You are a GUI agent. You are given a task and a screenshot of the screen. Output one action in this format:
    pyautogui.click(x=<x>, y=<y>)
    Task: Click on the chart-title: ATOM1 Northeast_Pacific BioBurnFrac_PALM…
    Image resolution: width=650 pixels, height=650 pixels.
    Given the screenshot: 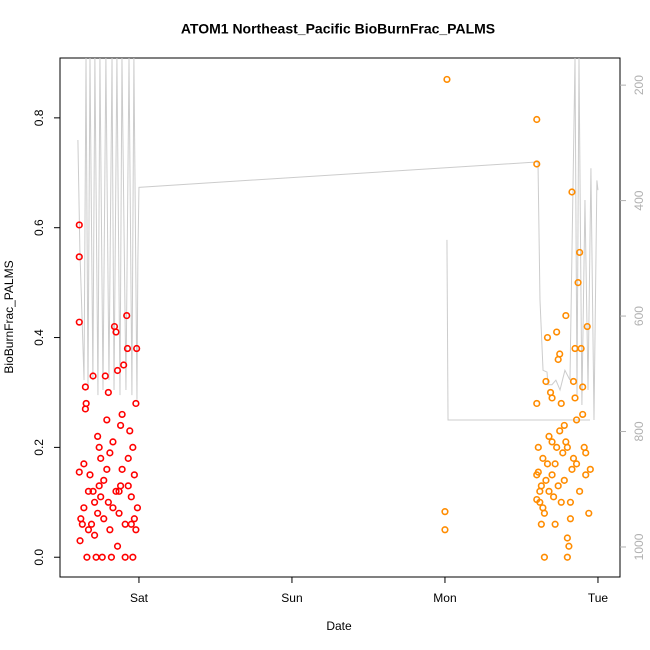 What is the action you would take?
    pyautogui.click(x=338, y=29)
    